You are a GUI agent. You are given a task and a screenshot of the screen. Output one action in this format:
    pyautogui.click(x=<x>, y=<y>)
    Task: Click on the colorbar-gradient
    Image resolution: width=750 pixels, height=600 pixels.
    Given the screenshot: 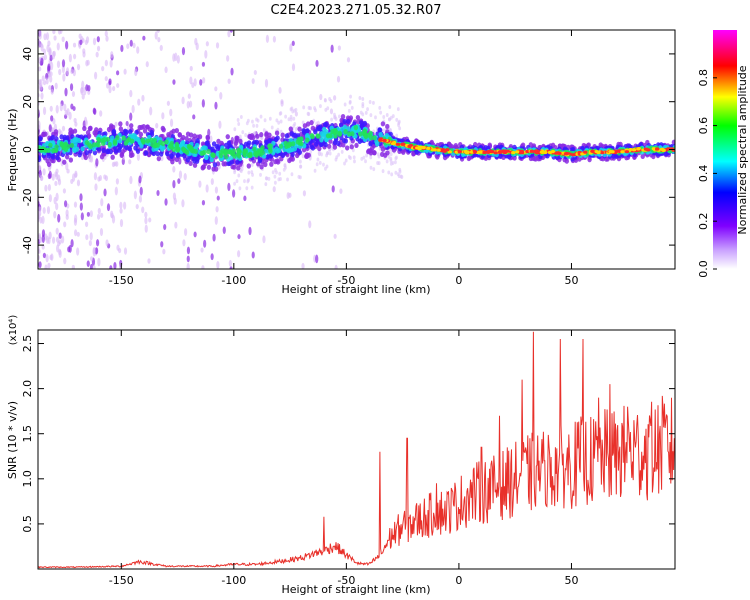 What is the action you would take?
    pyautogui.click(x=725, y=149)
    